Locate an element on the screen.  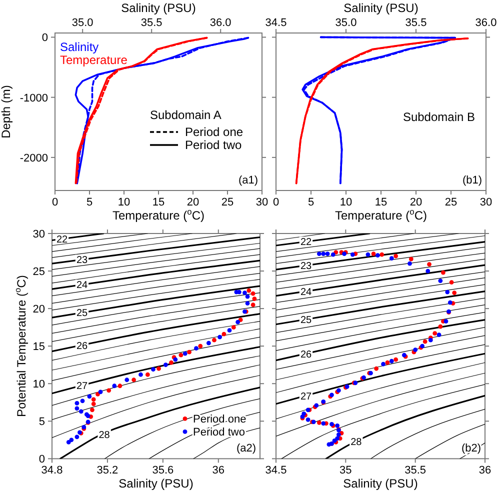
x2-tick-label: 35.5 is located at coordinates (151, 23).